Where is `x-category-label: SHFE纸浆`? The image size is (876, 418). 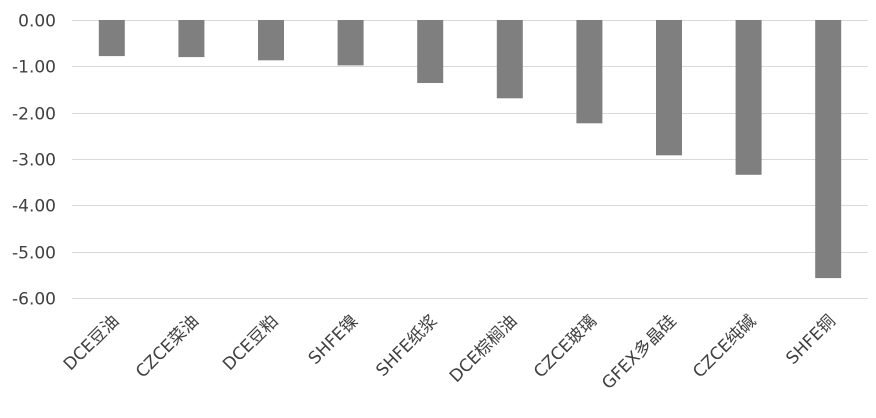 x-category-label: SHFE纸浆 is located at coordinates (406, 345).